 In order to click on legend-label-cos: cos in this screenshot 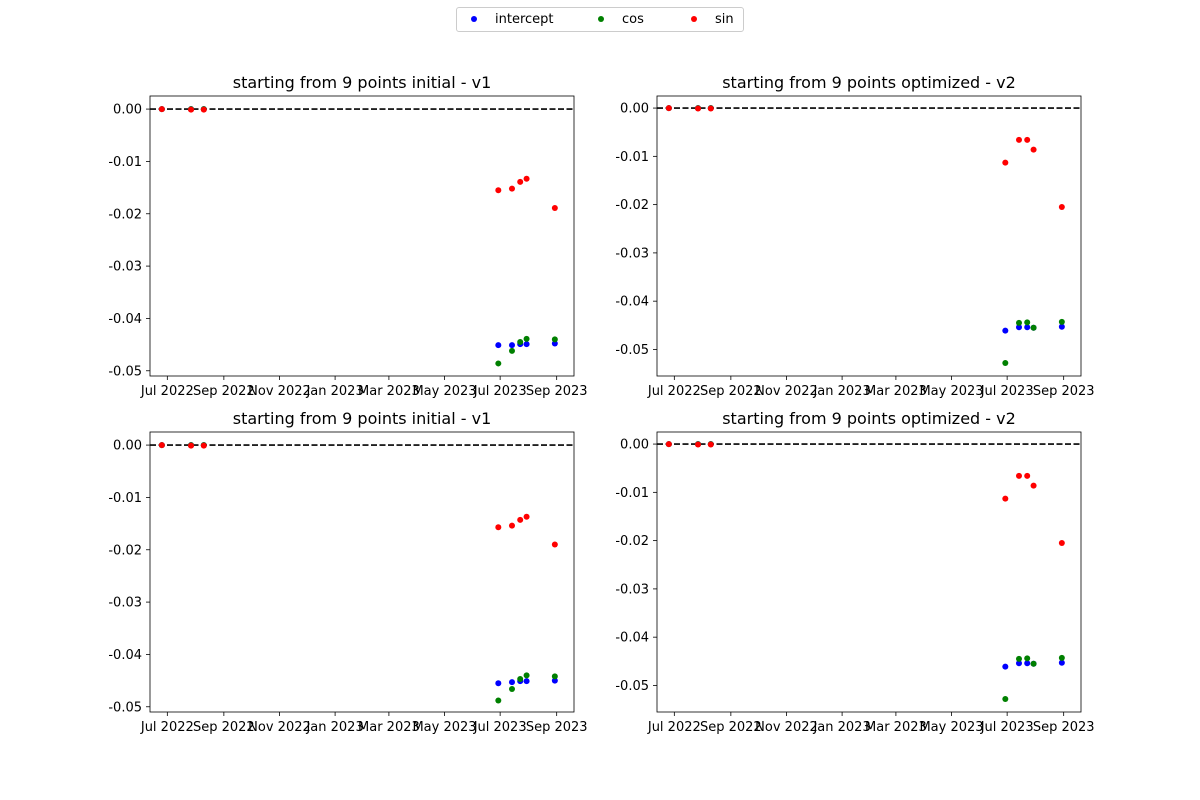, I will do `click(633, 19)`.